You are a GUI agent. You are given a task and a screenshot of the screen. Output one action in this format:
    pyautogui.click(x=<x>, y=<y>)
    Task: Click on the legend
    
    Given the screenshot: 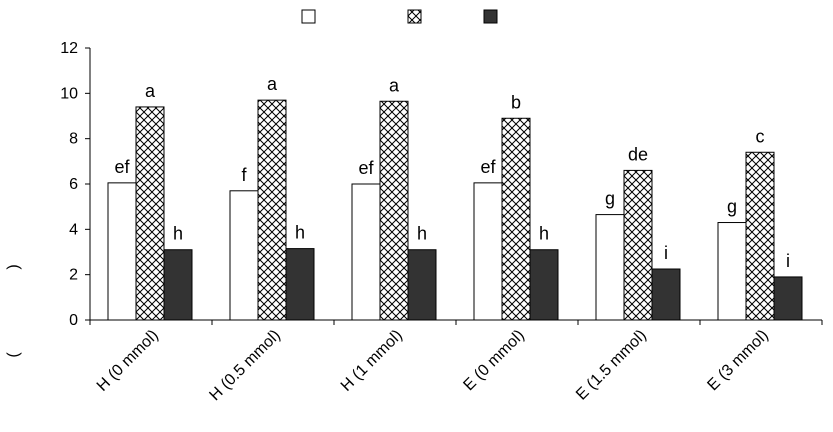 What is the action you would take?
    pyautogui.click(x=399, y=16)
    